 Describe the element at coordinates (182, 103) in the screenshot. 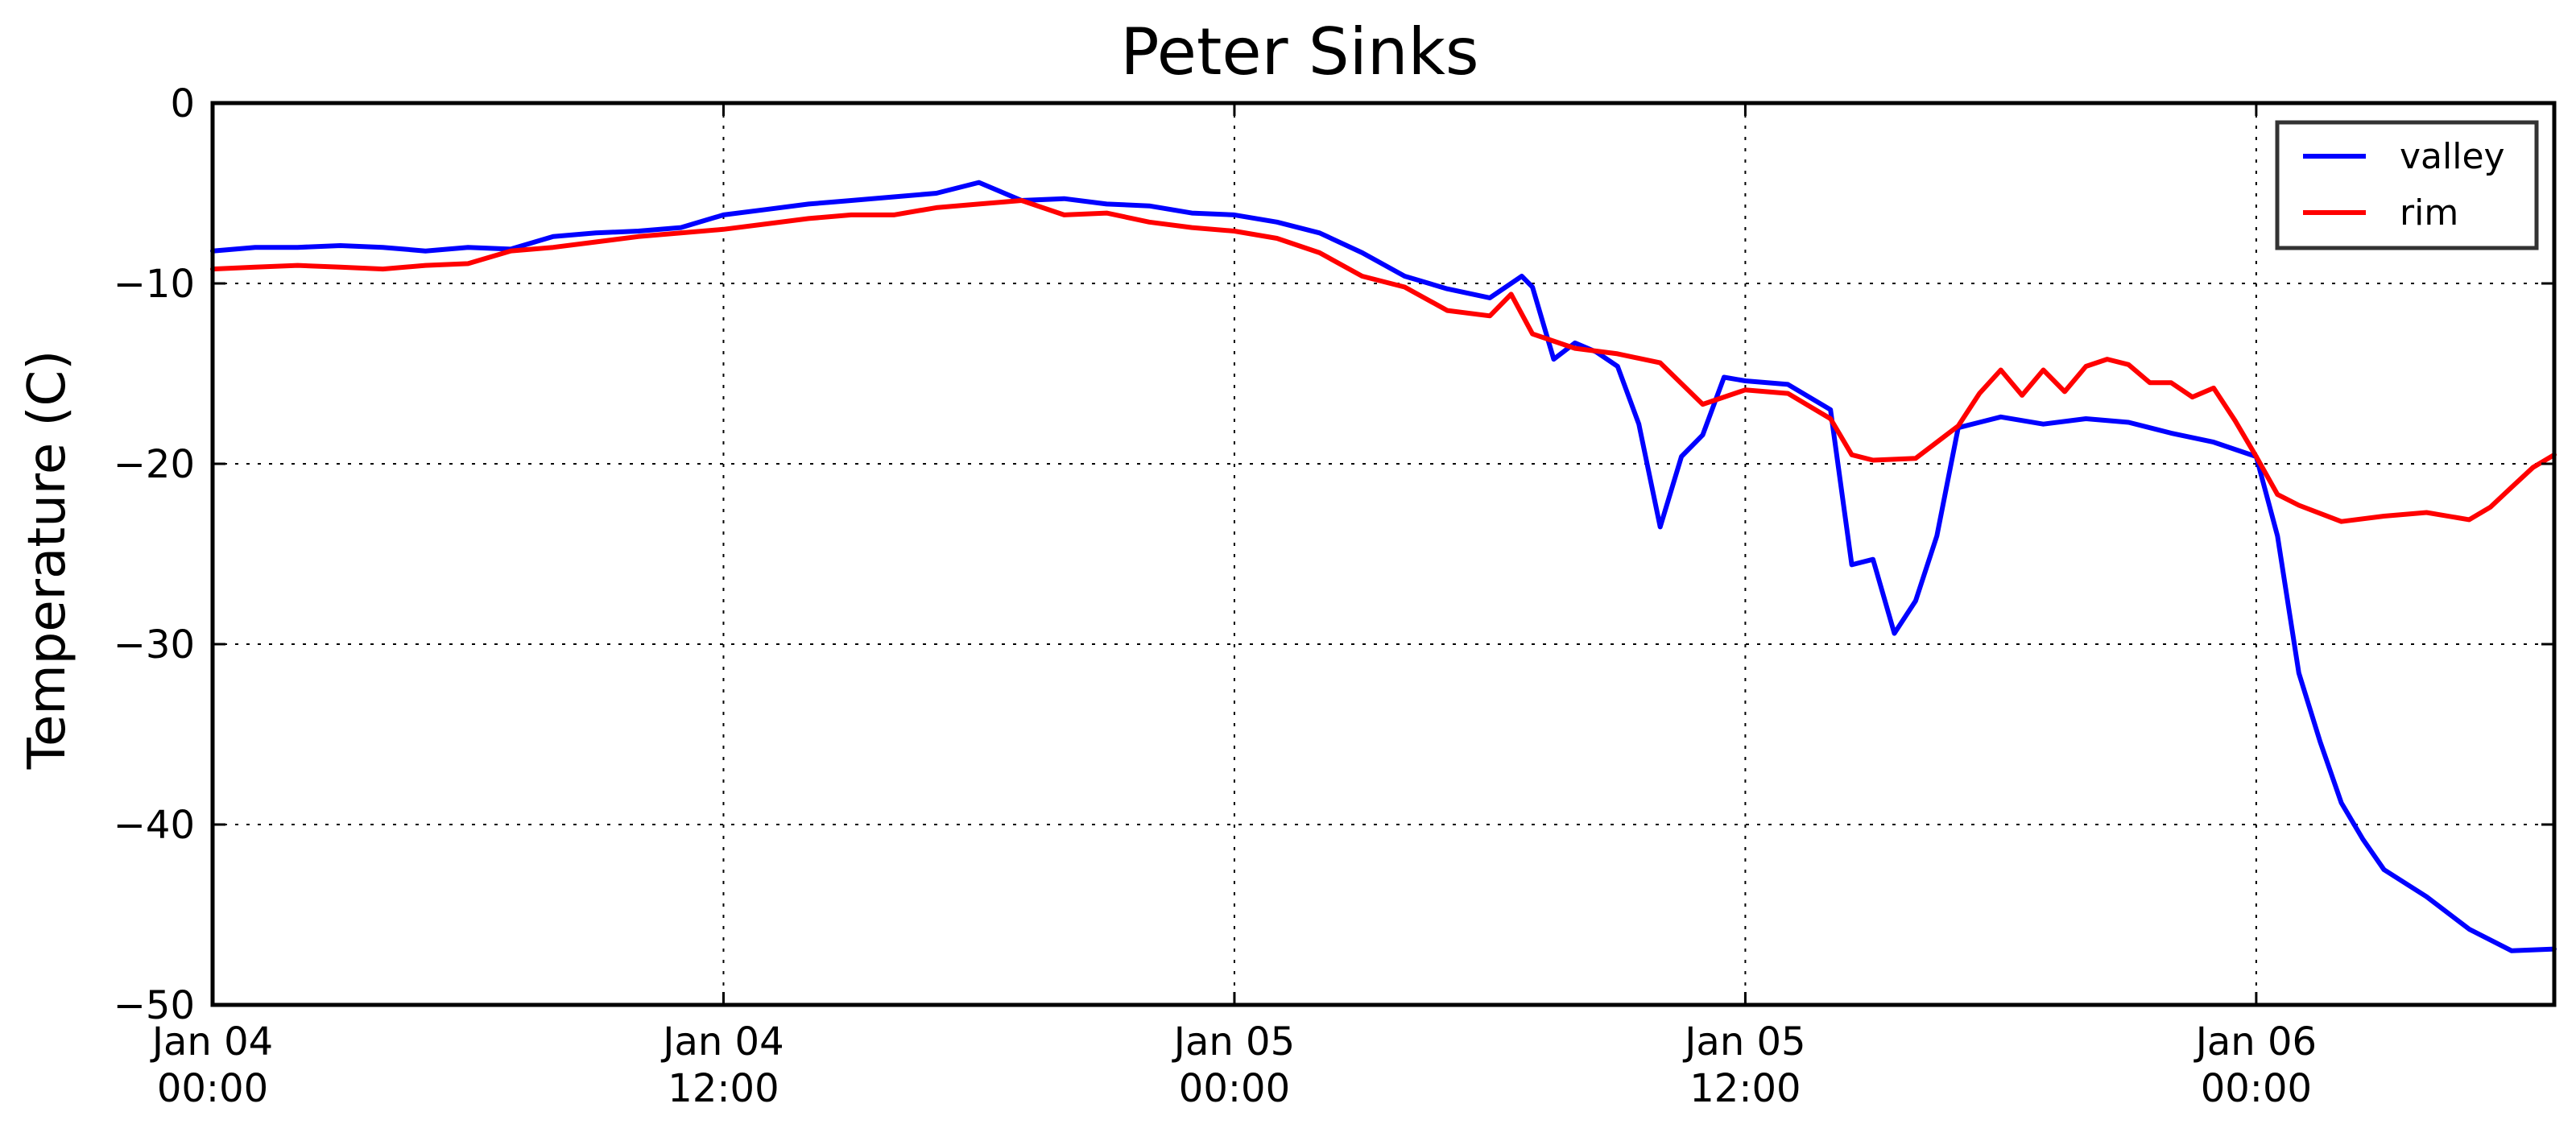

I see `y-tick-label: 0` at that location.